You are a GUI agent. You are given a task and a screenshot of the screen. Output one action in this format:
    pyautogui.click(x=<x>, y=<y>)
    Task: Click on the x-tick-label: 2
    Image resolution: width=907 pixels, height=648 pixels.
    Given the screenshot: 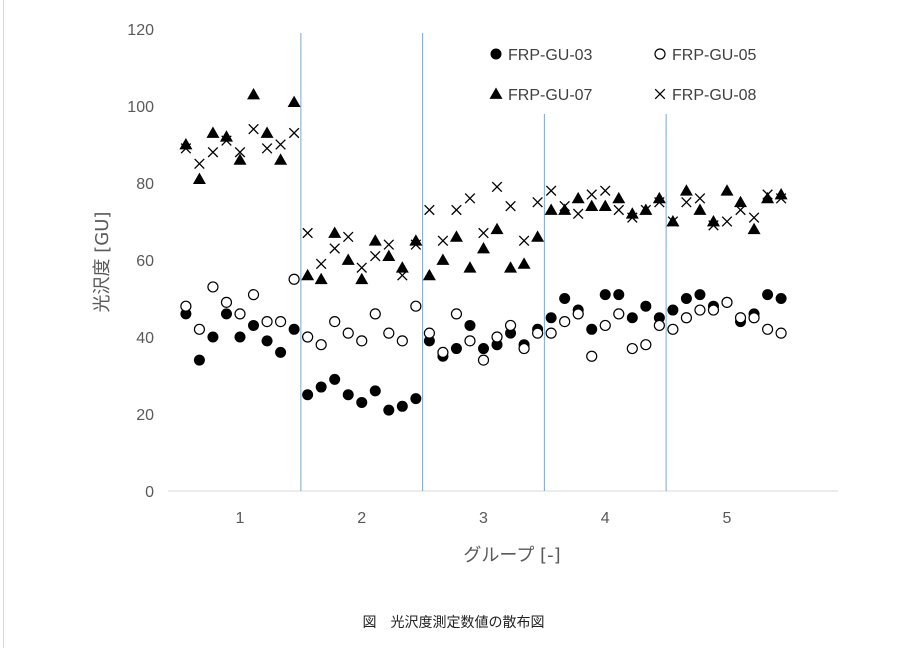 What is the action you would take?
    pyautogui.click(x=361, y=518)
    